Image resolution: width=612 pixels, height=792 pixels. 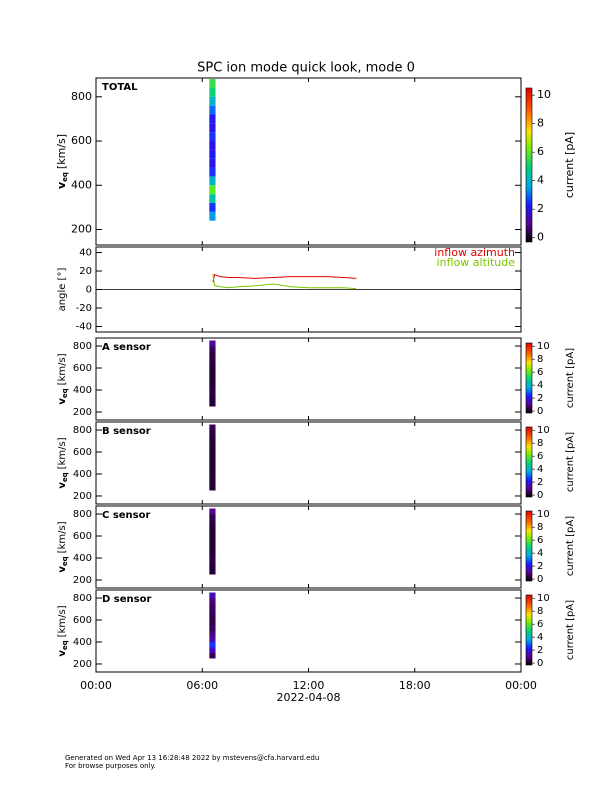 I want to click on x-tick-label: 18:00, so click(x=415, y=685).